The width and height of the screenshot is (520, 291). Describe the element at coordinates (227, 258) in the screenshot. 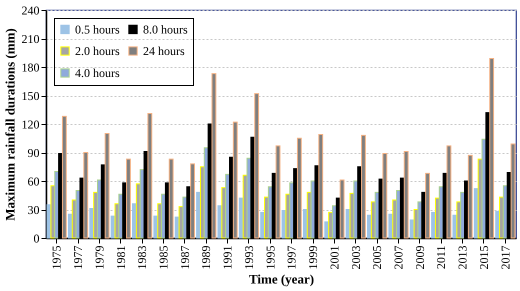

I see `x-tick-label: 1991` at that location.